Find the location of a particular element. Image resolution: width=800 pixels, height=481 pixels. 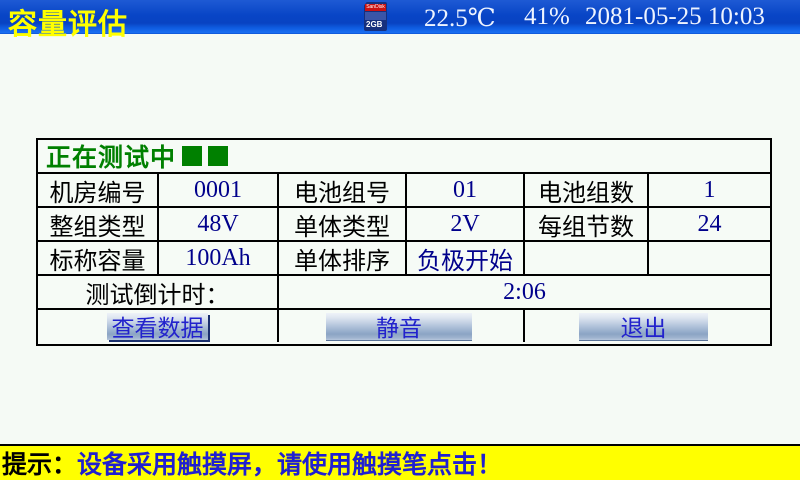

view-data-cell: 查看数据 is located at coordinates (158, 326).